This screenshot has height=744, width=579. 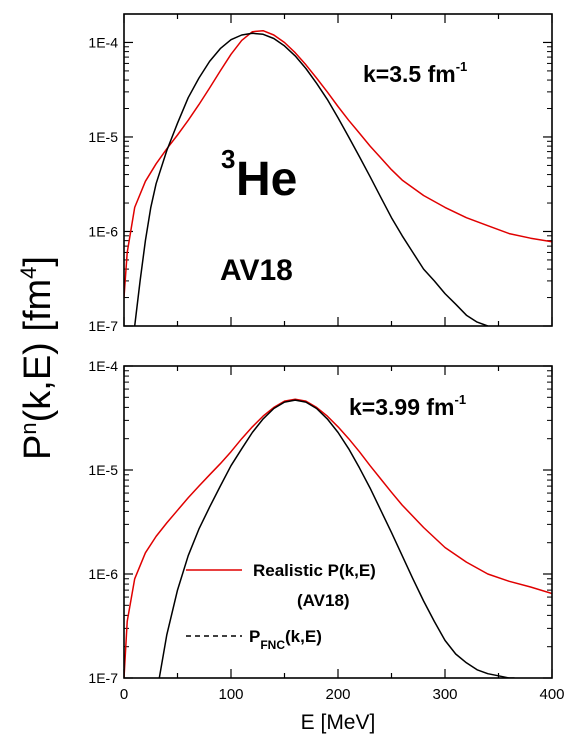 I want to click on x-tick-label: 300, so click(x=444, y=694).